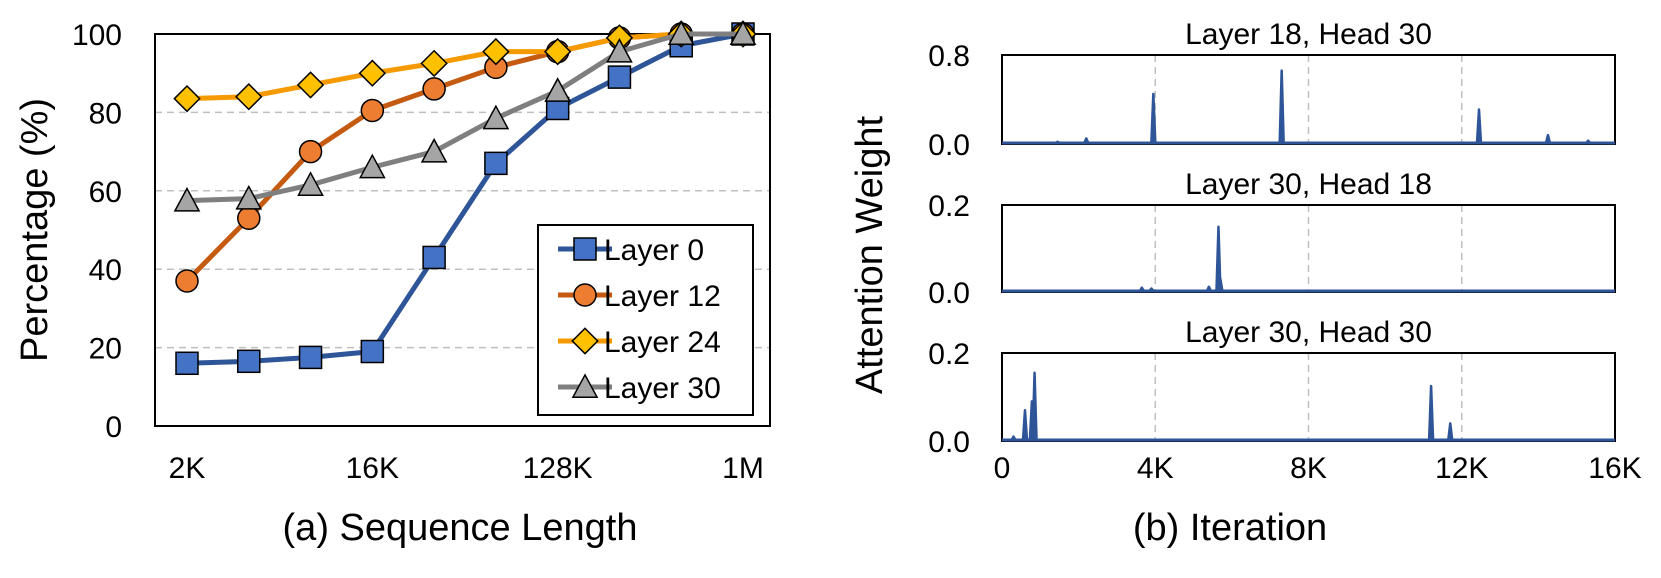  What do you see at coordinates (1155, 468) in the screenshot?
I see `x-tick-label: 4K` at bounding box center [1155, 468].